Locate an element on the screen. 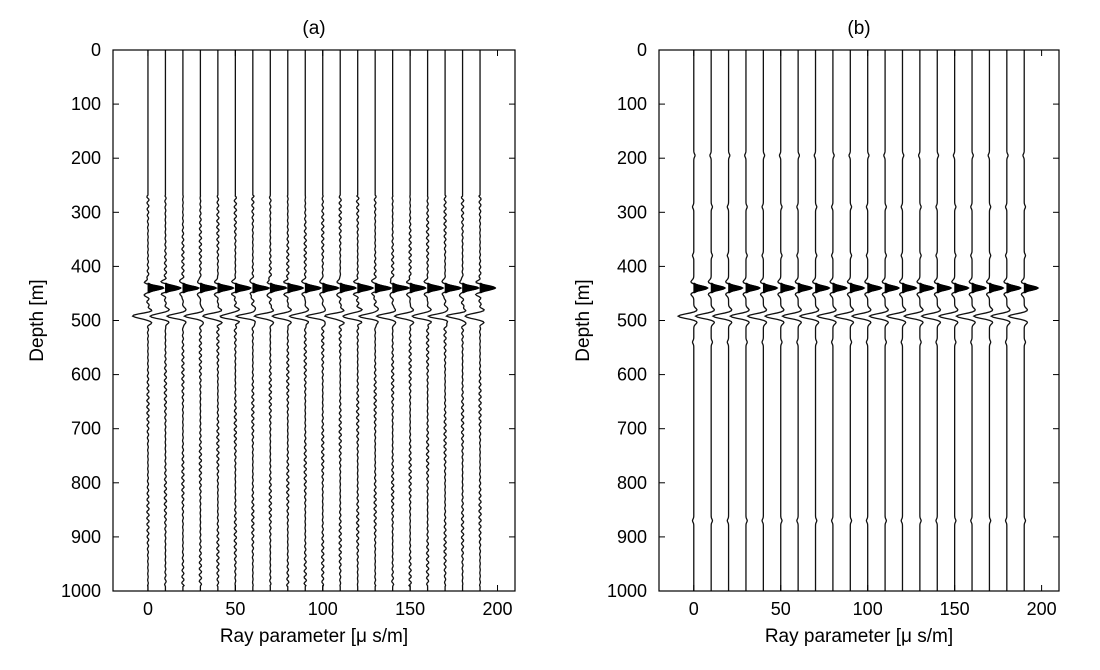 The image size is (1100, 670). y-tick-label: 100 is located at coordinates (86, 104).